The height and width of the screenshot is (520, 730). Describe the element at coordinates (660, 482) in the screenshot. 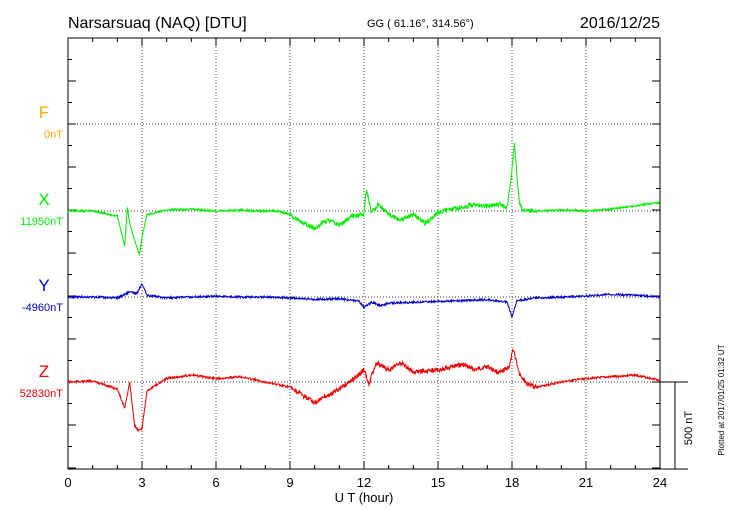

I see `x-tick-label: 24` at that location.